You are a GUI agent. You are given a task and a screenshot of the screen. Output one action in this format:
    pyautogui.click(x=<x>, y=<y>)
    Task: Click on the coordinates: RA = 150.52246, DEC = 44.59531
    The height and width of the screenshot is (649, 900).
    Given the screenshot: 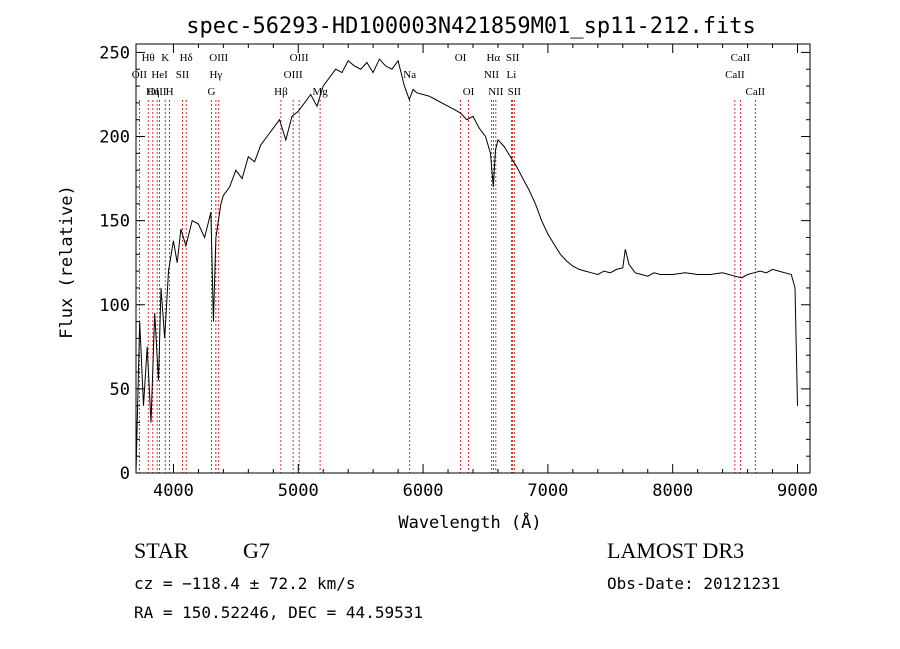 What is the action you would take?
    pyautogui.click(x=278, y=612)
    